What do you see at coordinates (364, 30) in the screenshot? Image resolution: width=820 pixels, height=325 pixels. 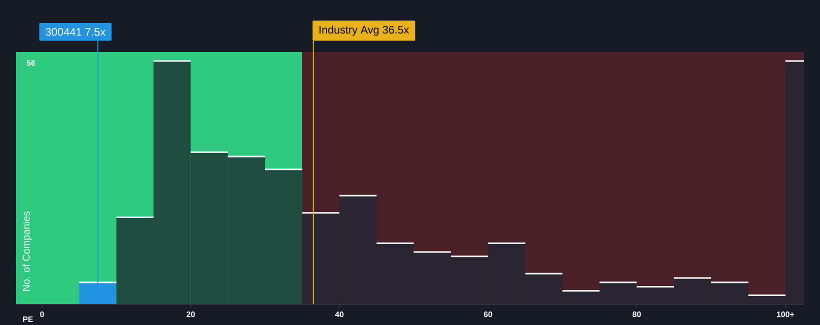 I see `ref-line-label: Industry Avg 36.5x` at bounding box center [364, 30].